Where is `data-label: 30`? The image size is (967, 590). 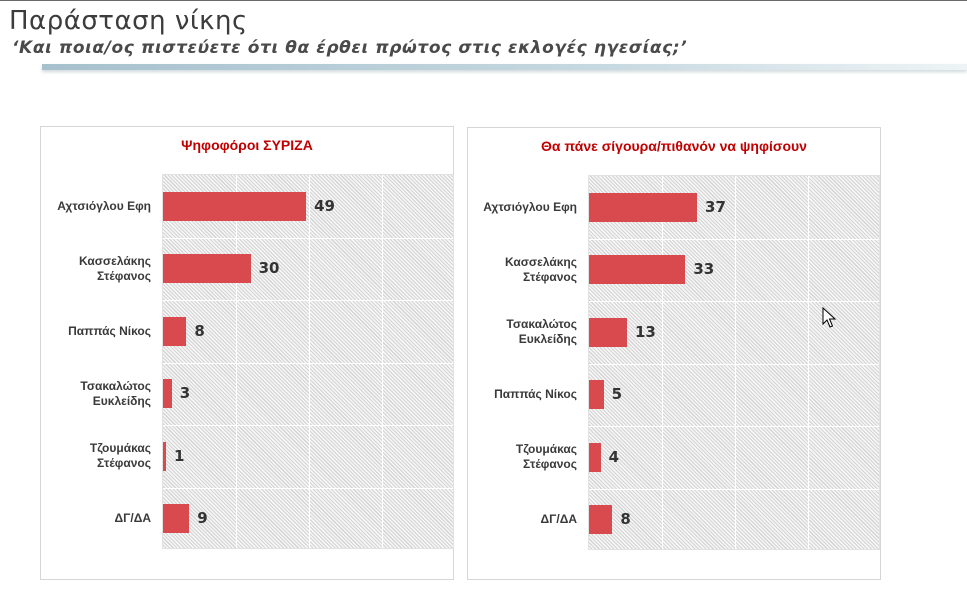
data-label: 30 is located at coordinates (269, 268).